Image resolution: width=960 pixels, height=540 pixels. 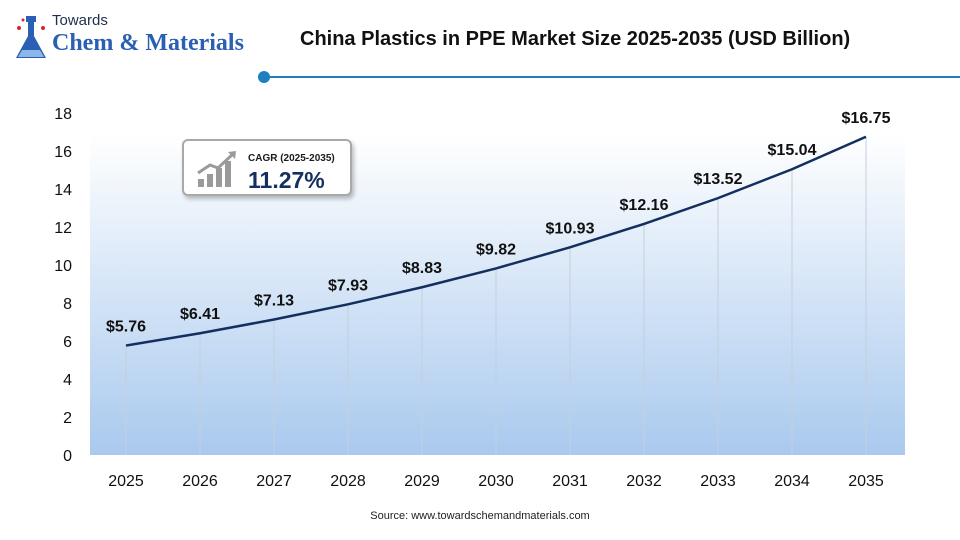 What do you see at coordinates (348, 481) in the screenshot?
I see `x-tick-label: 2028` at bounding box center [348, 481].